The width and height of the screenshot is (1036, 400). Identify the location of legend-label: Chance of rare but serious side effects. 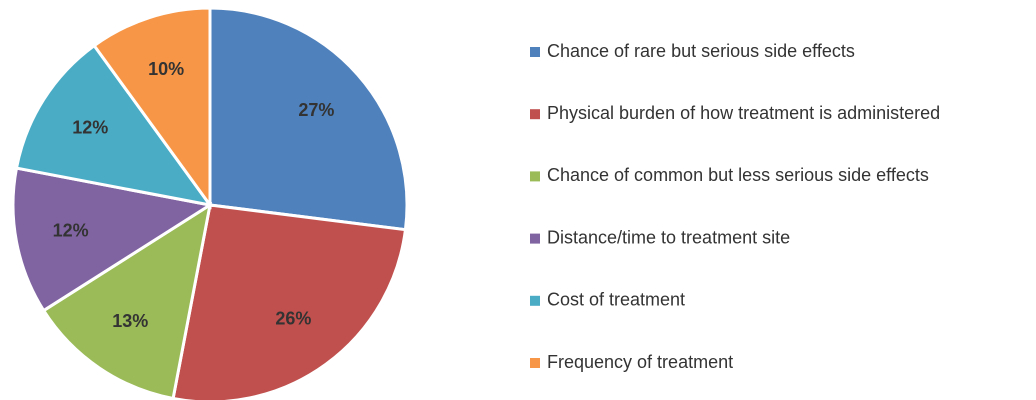
(701, 51).